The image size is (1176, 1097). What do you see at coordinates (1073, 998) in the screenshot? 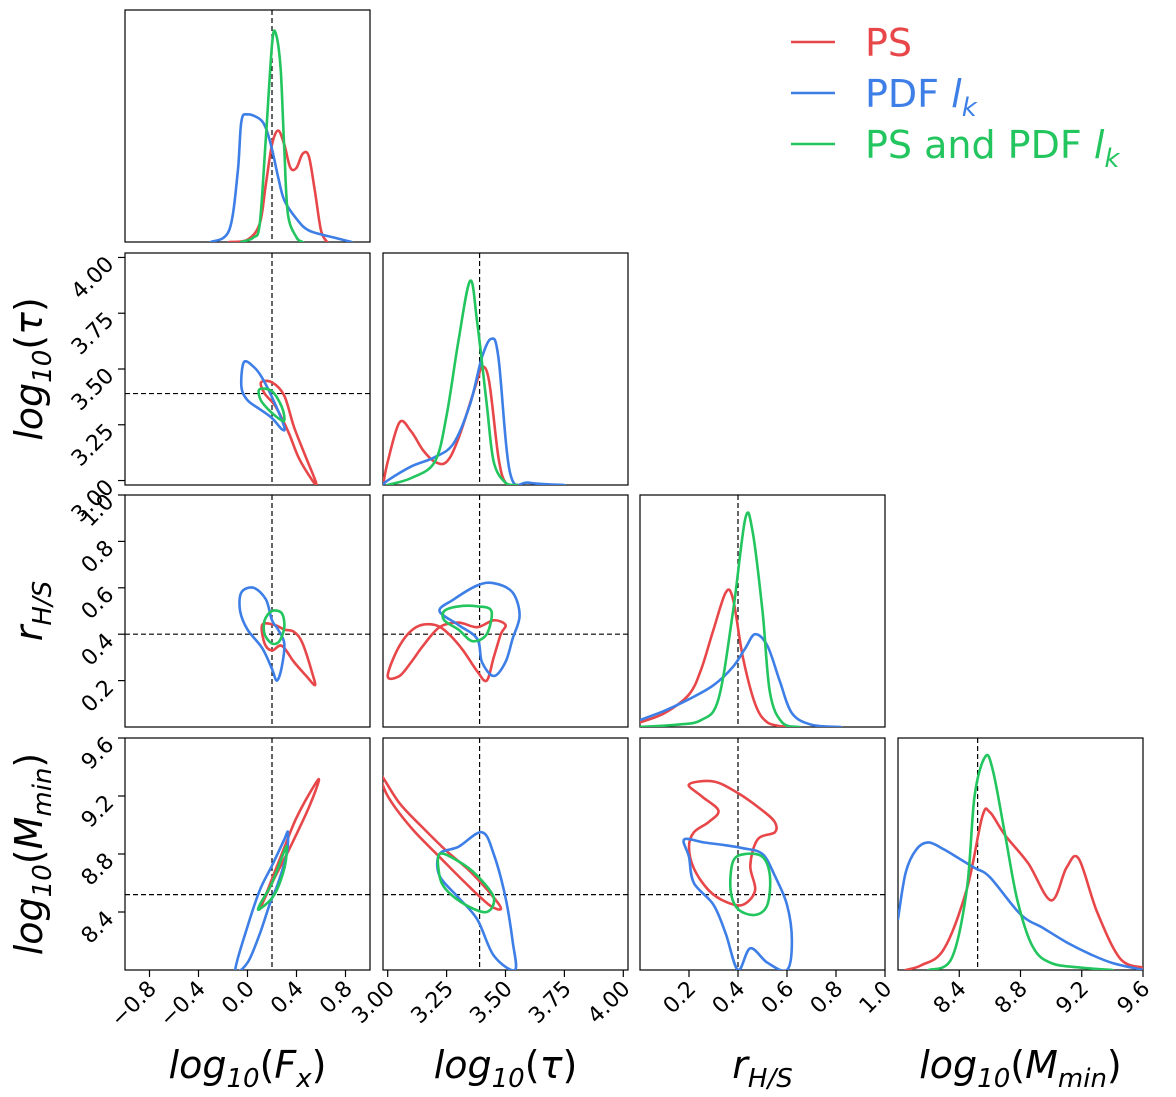
I see `x-tick-label: 9.2` at bounding box center [1073, 998].